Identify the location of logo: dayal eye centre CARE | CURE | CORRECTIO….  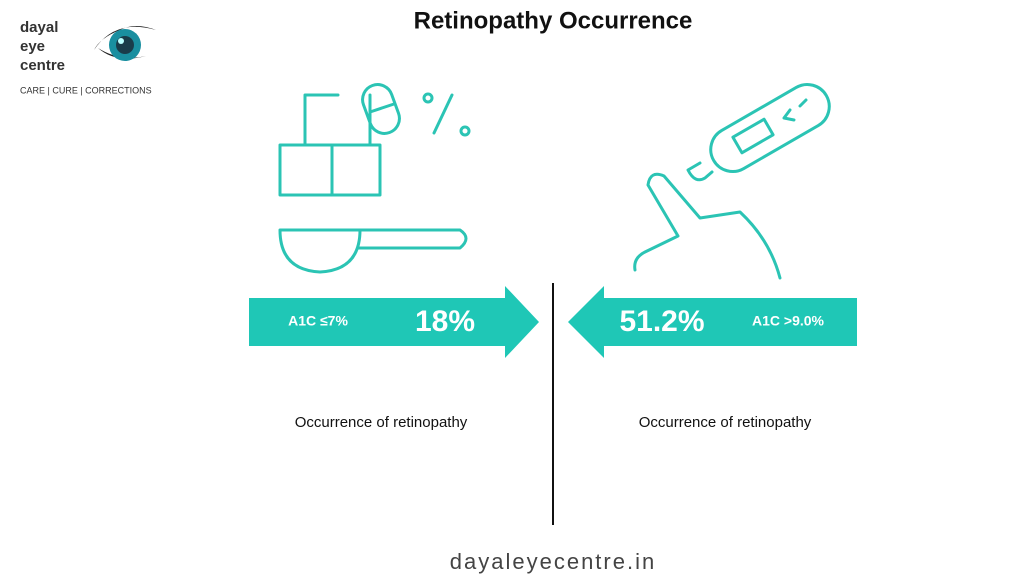
(88, 57).